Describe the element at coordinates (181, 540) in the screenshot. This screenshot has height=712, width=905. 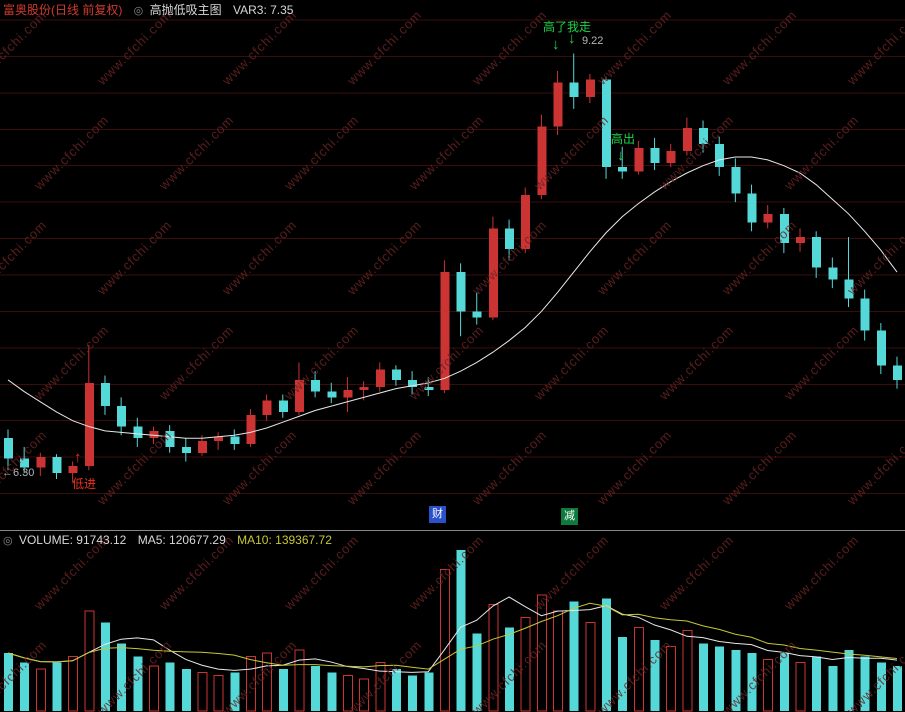
I see `volume-ma5-value: MA5: 120677.29` at that location.